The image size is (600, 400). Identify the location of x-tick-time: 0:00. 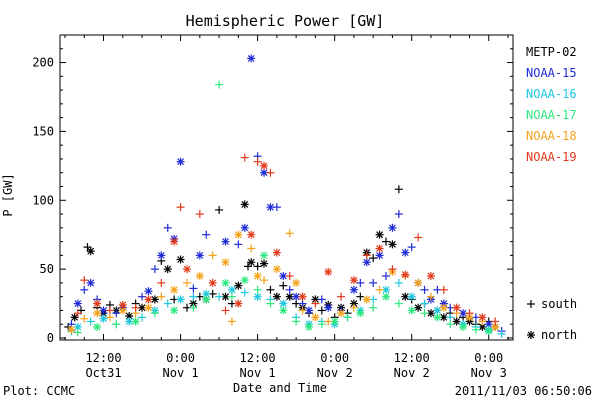
(488, 358).